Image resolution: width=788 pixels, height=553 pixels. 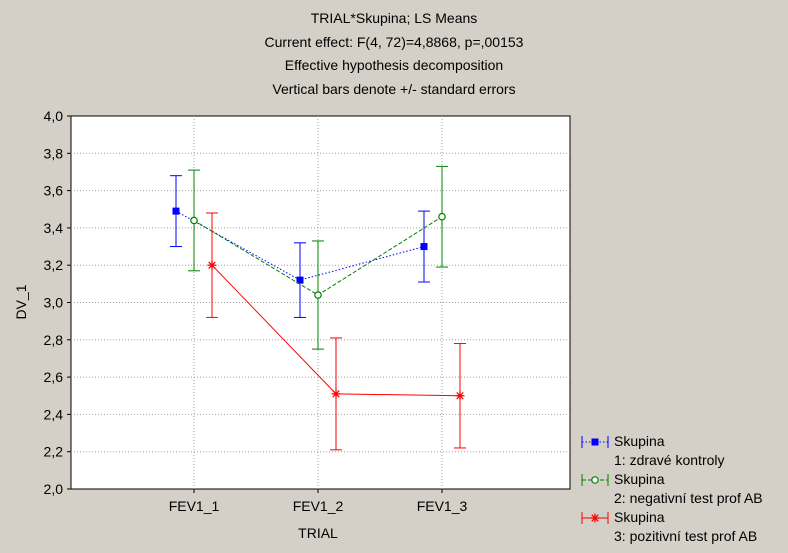 What do you see at coordinates (442, 506) in the screenshot?
I see `x-tick-label: FEV1_3` at bounding box center [442, 506].